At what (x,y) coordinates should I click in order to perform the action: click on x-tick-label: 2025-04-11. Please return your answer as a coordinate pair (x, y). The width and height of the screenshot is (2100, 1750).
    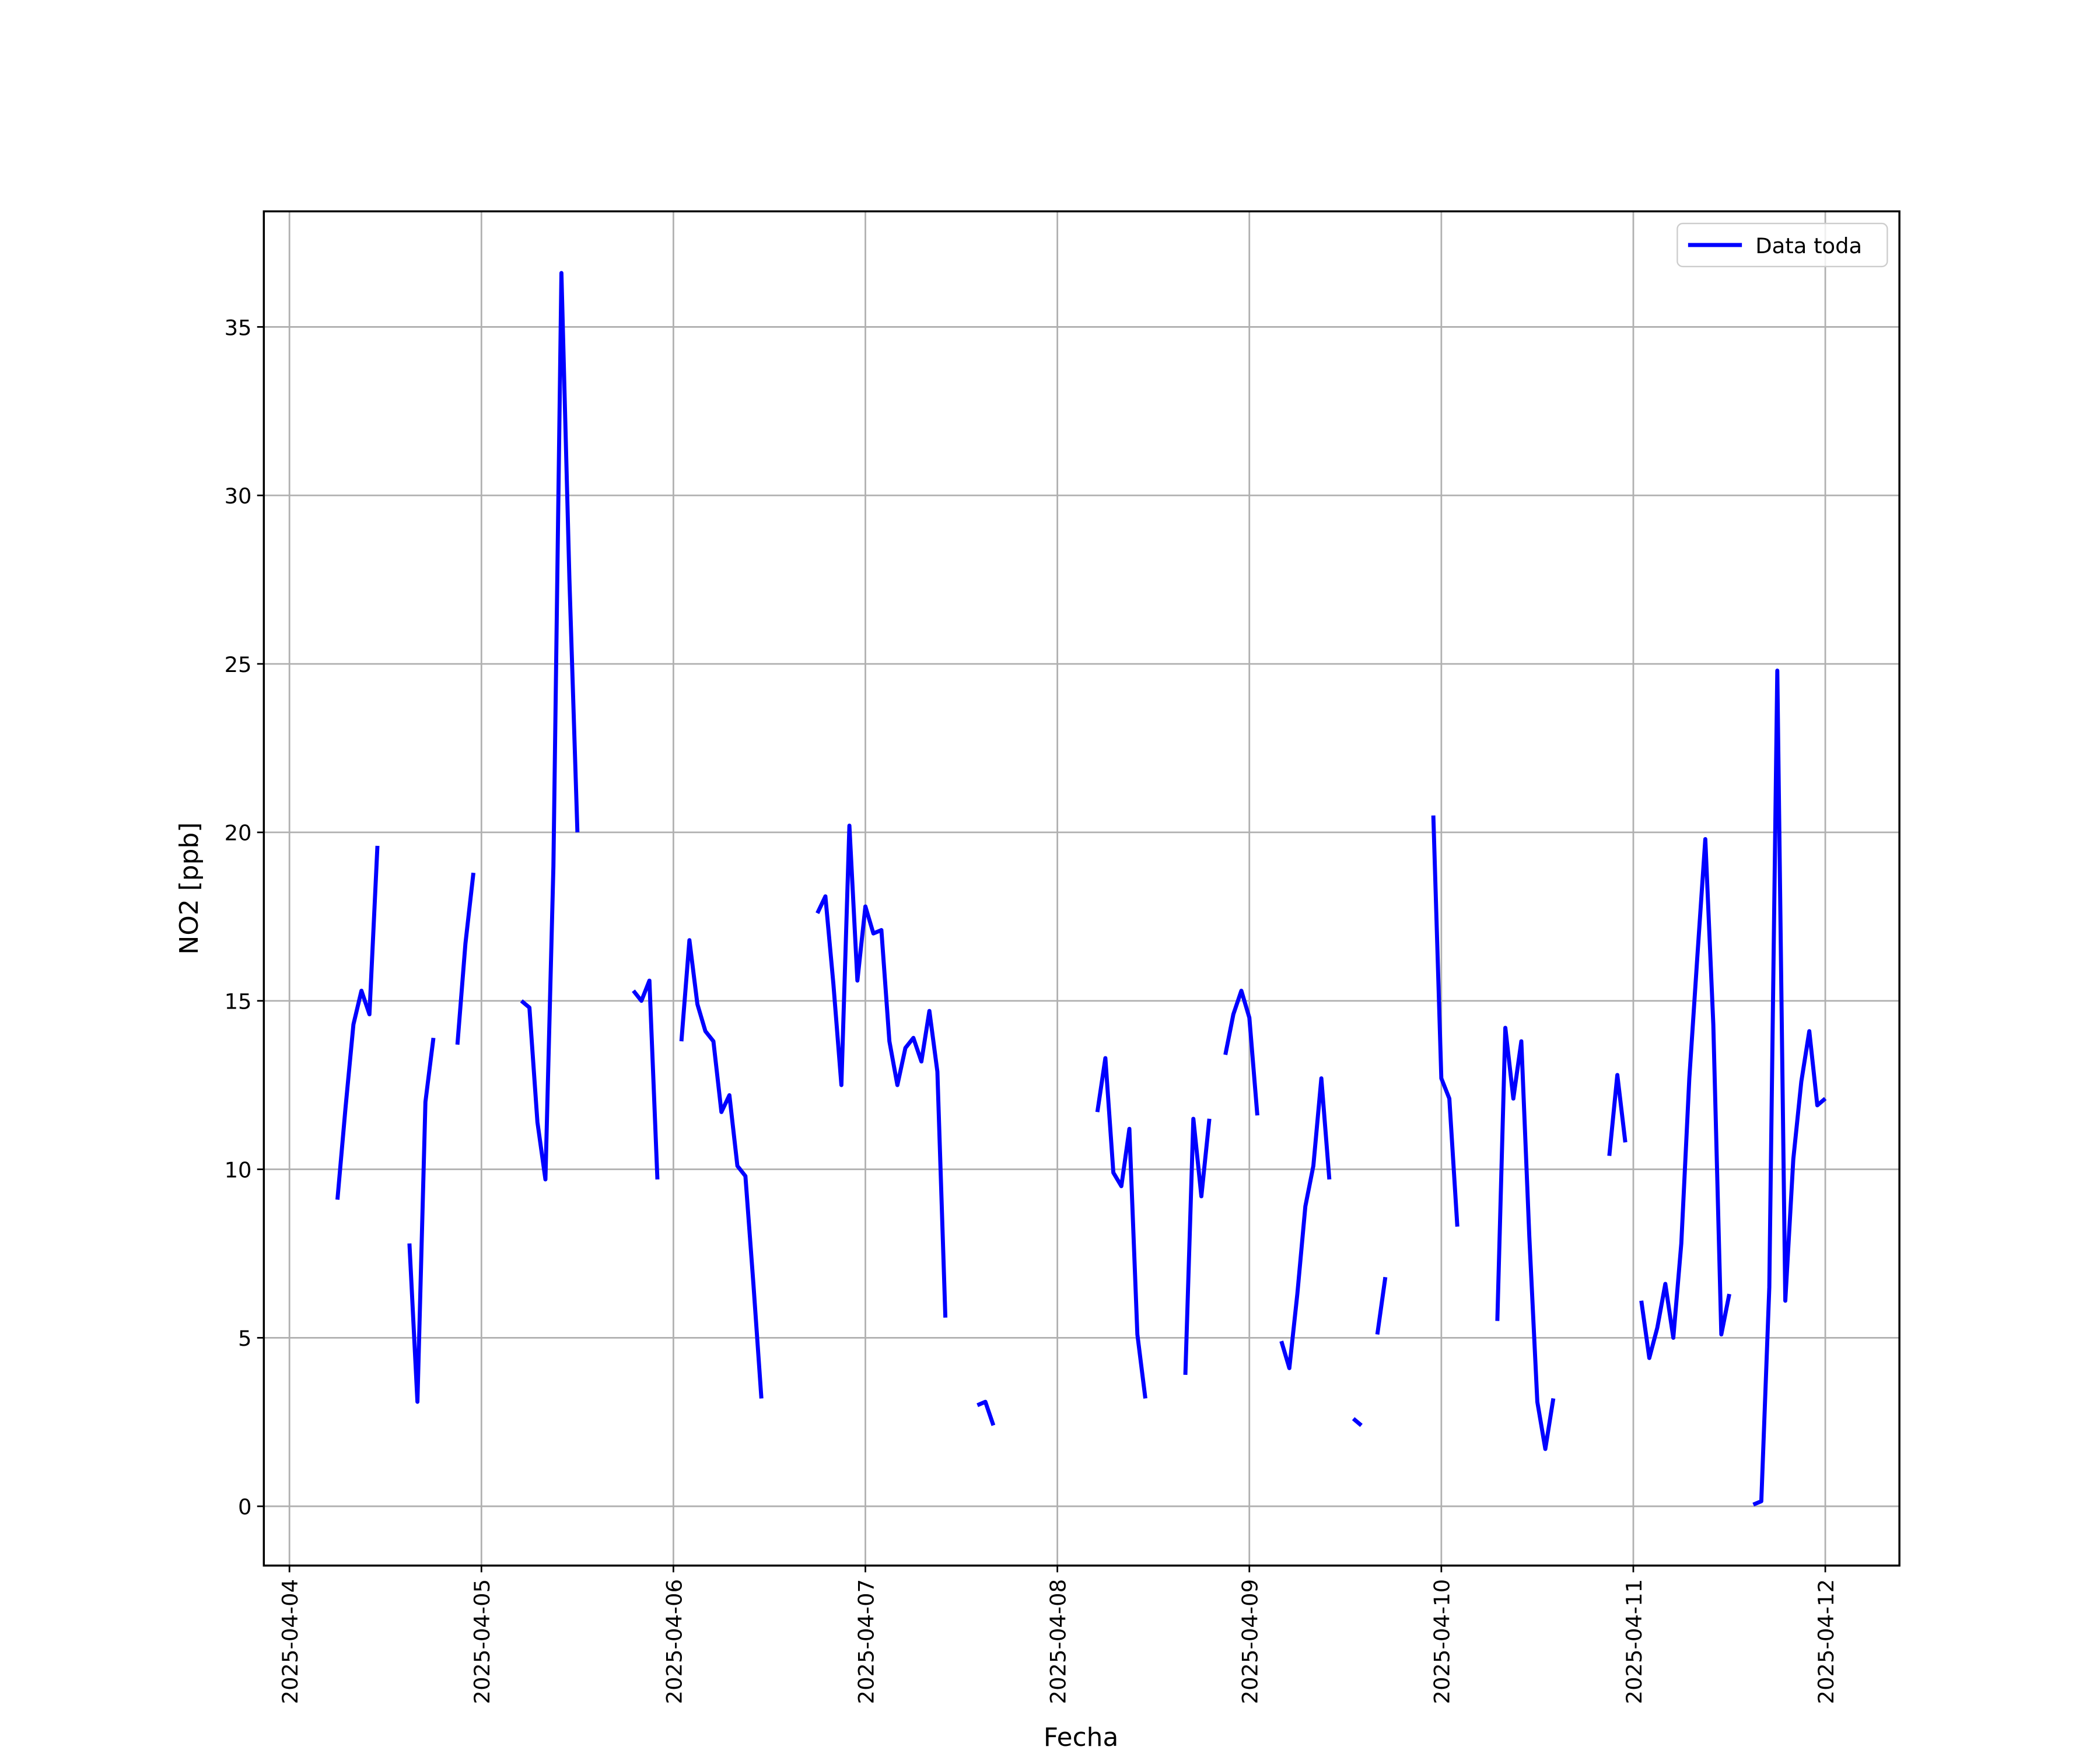
    Looking at the image, I should click on (1634, 1641).